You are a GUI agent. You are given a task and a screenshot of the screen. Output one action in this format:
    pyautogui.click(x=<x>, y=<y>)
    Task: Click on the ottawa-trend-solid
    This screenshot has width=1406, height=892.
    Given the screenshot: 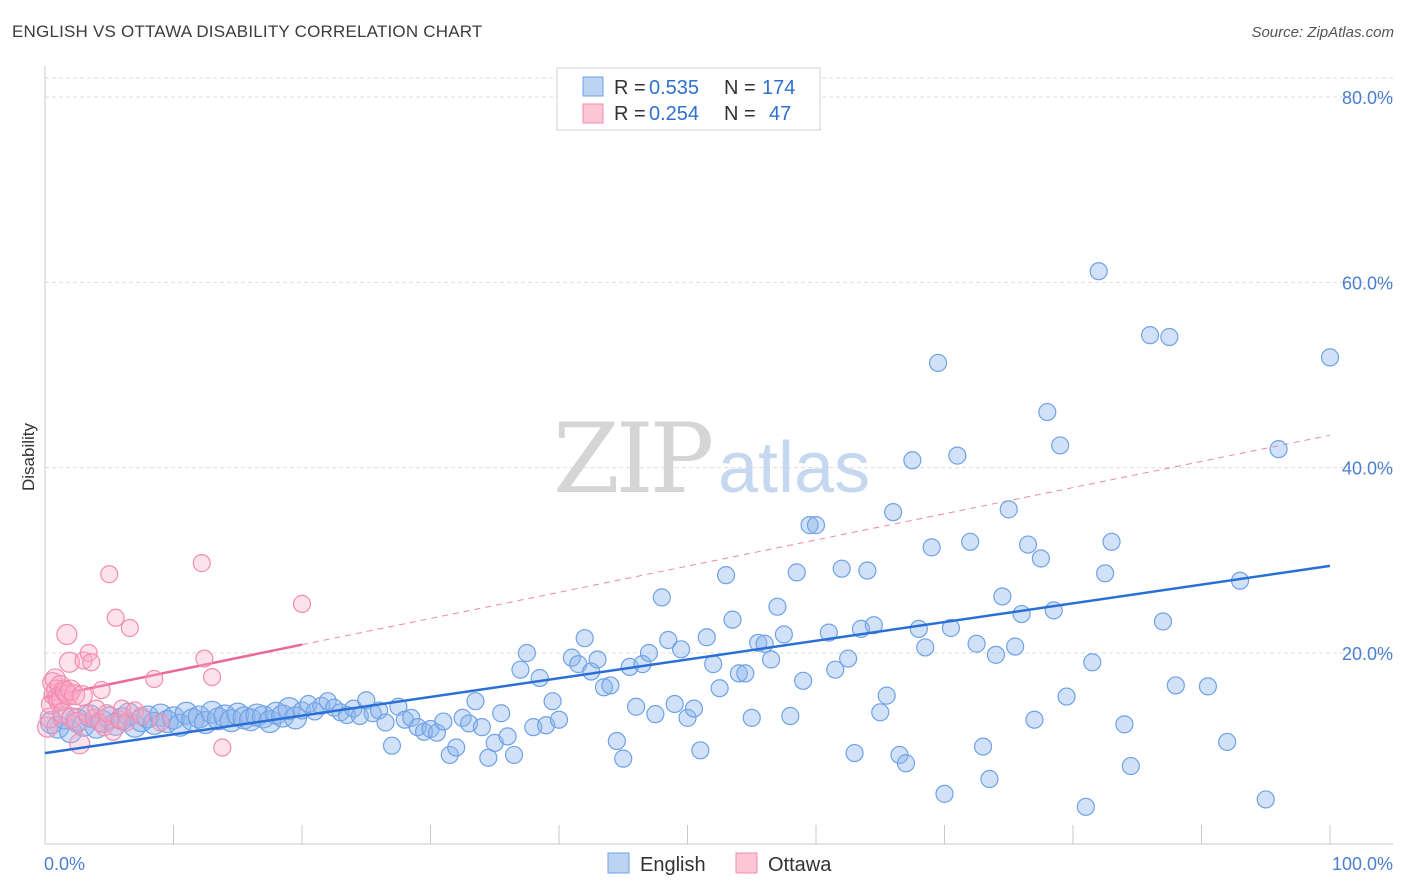 What is the action you would take?
    pyautogui.click(x=173, y=671)
    